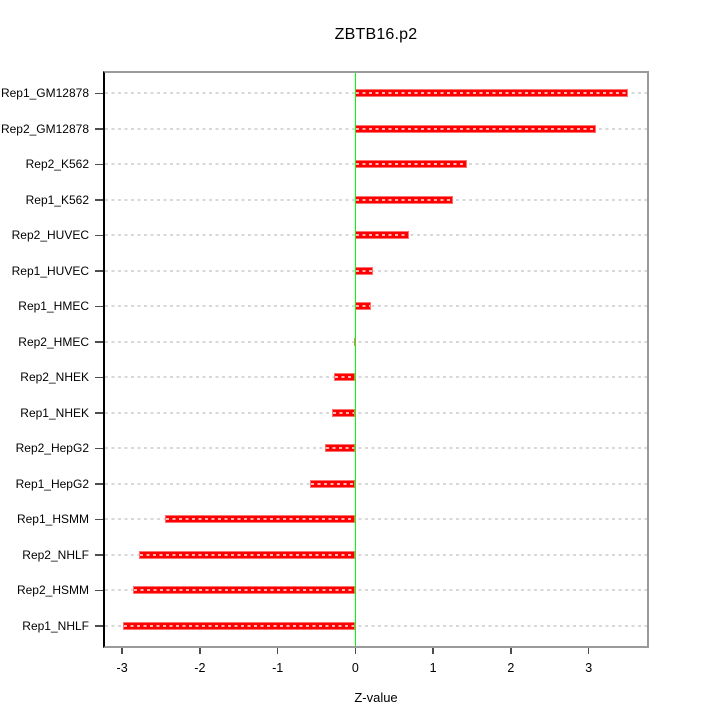 The image size is (720, 720). I want to click on x-tick-label: -1, so click(278, 668).